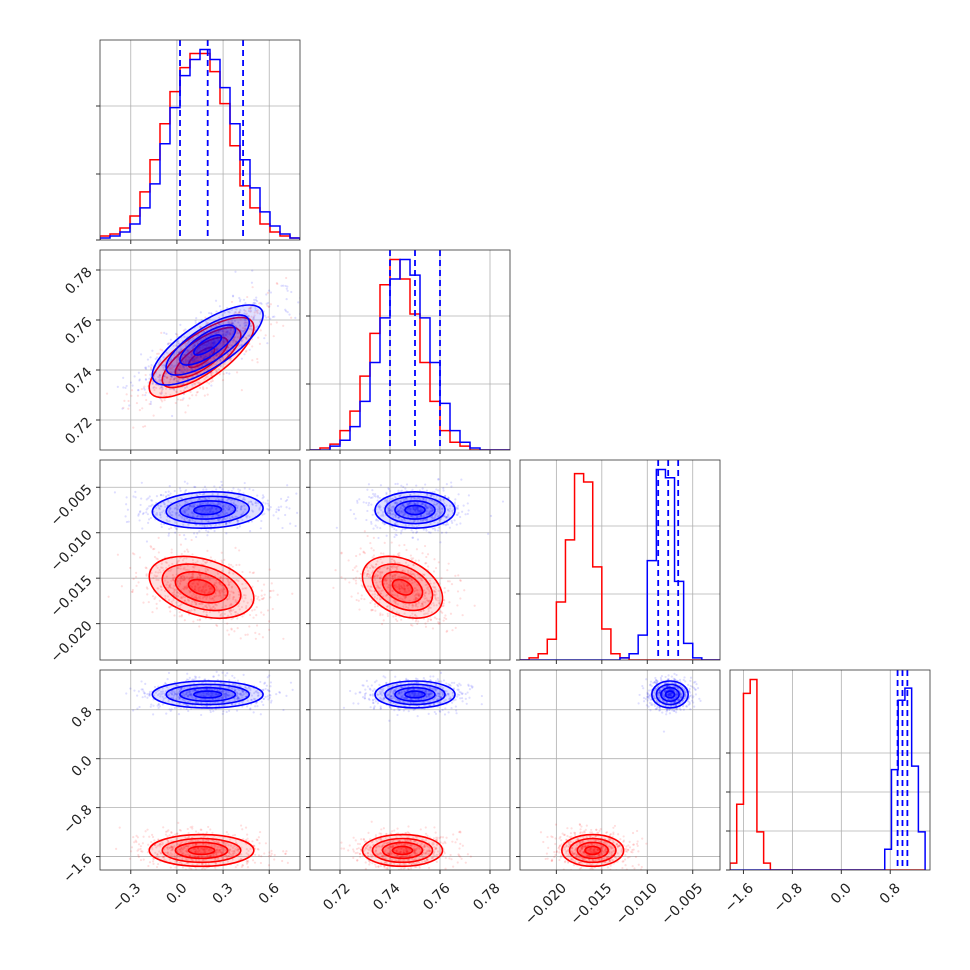  I want to click on histogram-step, so click(620, 564).